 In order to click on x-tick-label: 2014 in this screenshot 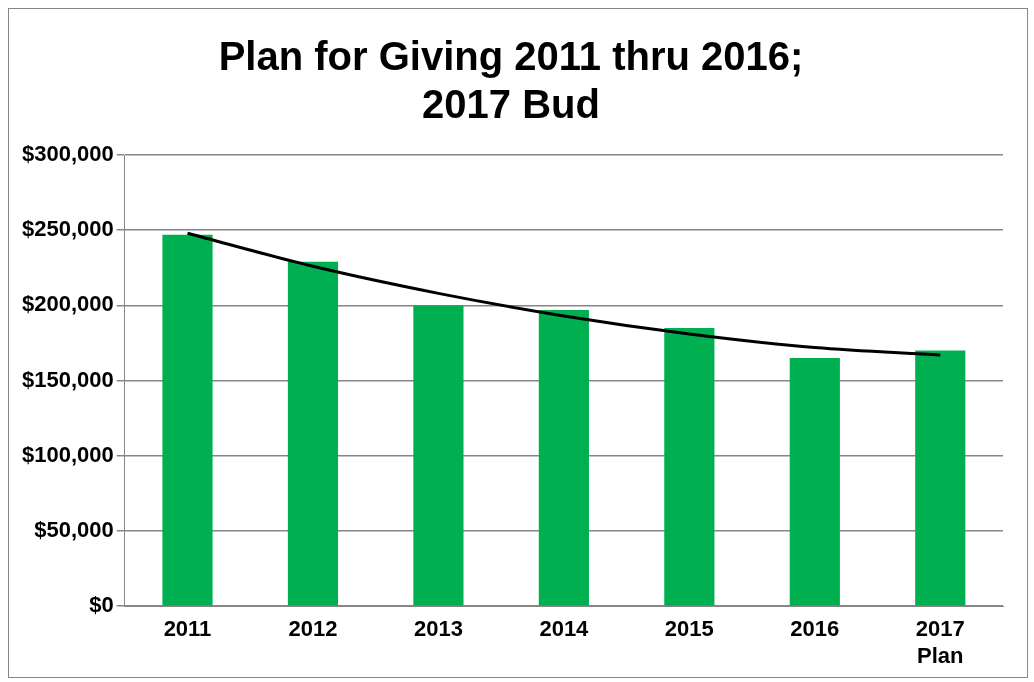, I will do `click(564, 629)`.